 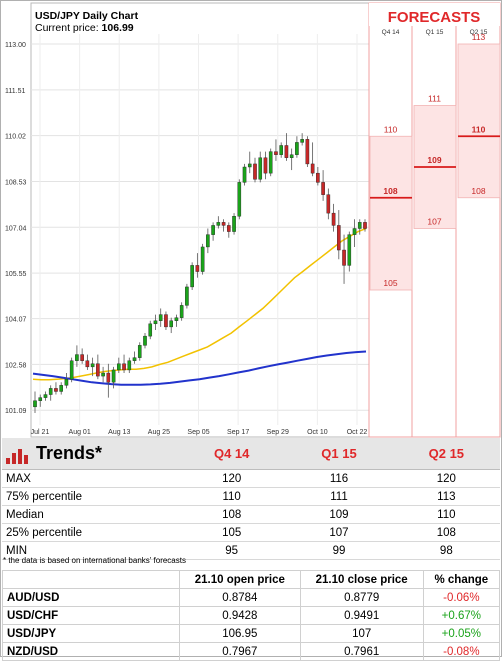 I want to click on pair-name: USD/JPY, so click(x=91, y=633).